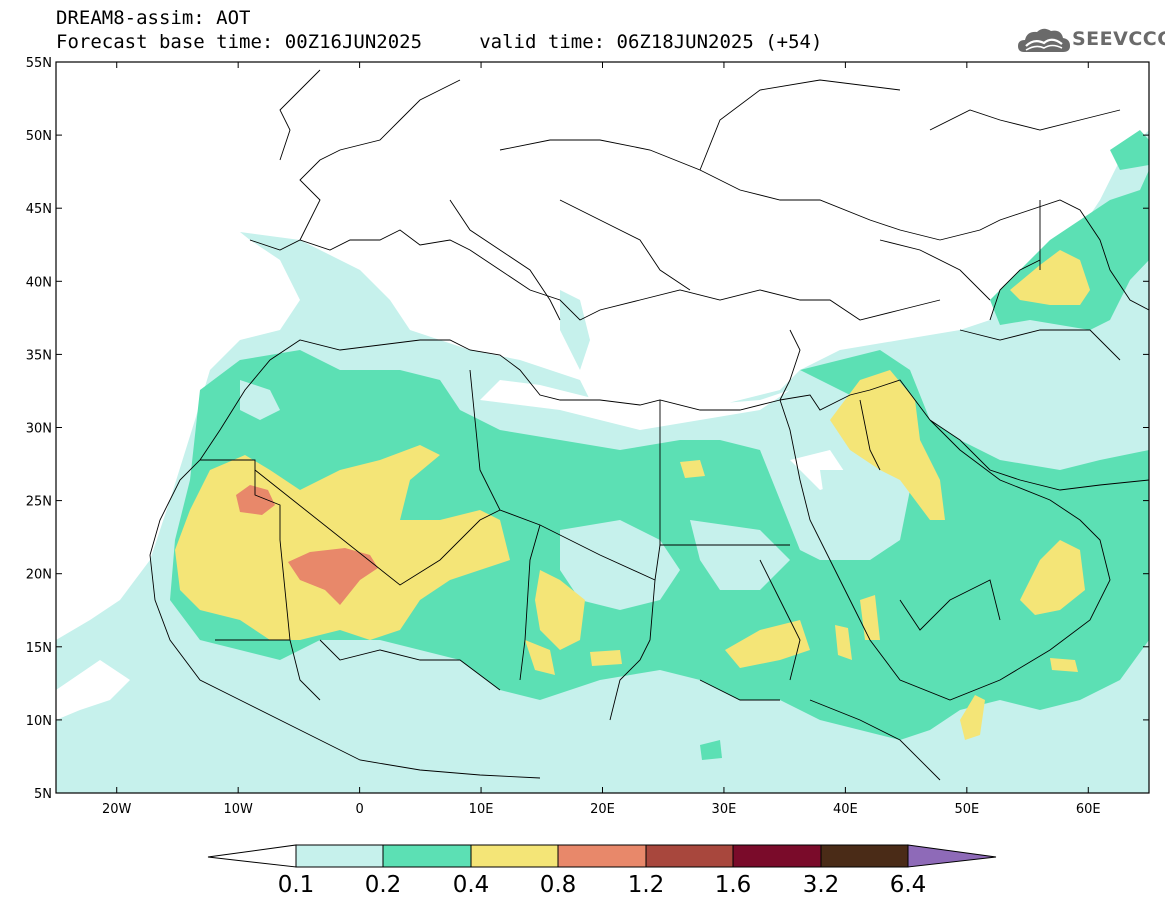  Describe the element at coordinates (471, 885) in the screenshot. I see `colorbar-label-0-4: 0.4` at that location.